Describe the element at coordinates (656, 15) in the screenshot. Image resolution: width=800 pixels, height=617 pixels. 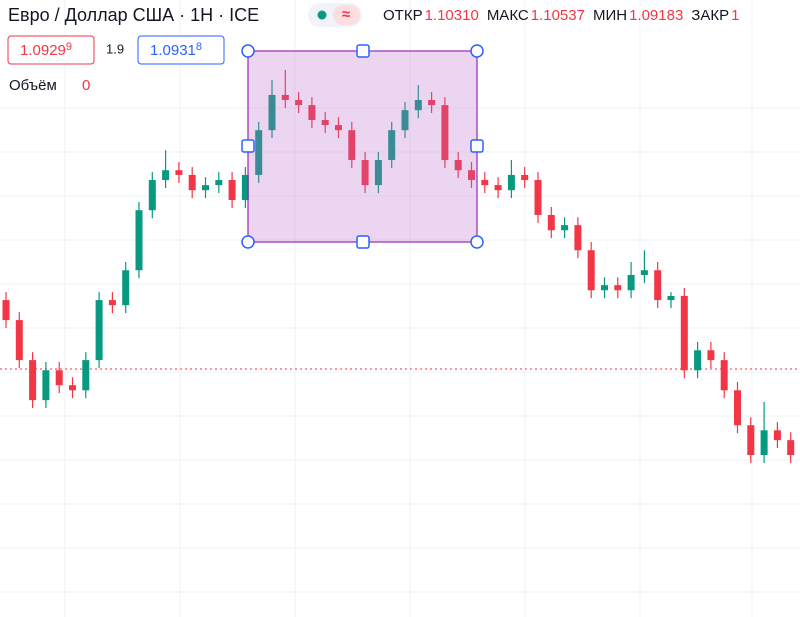
I see `ohlc-value: 1.09183` at that location.